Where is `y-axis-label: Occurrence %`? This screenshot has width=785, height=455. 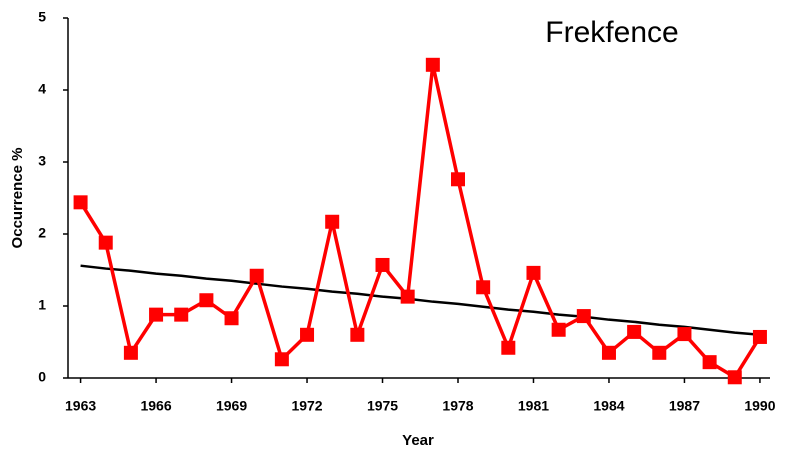 y-axis-label: Occurrence % is located at coordinates (17, 198).